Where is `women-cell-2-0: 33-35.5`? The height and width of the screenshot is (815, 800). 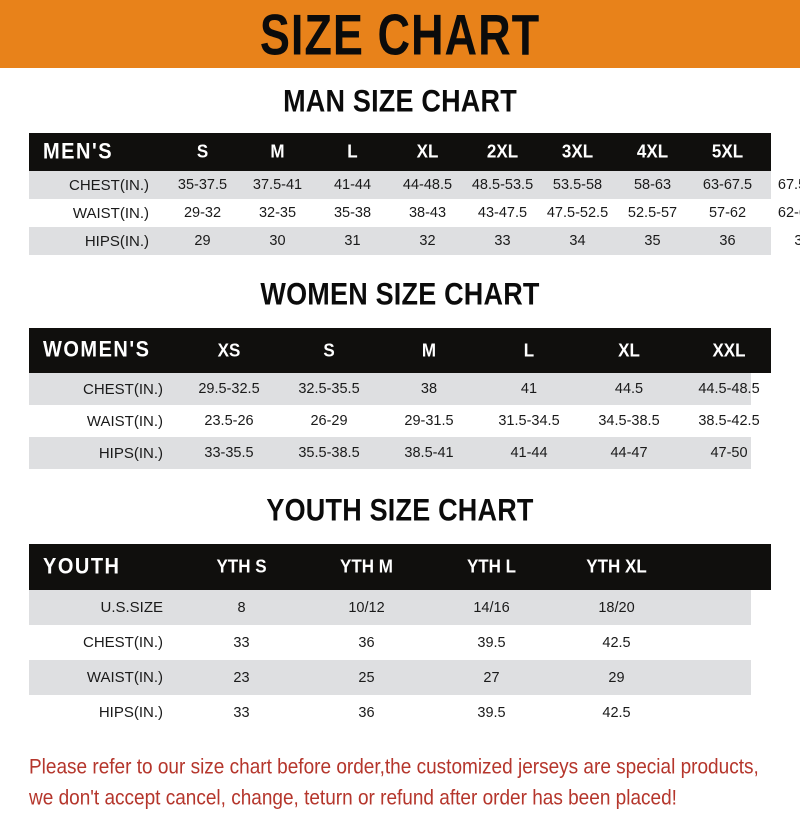
women-cell-2-0: 33-35.5 is located at coordinates (229, 453).